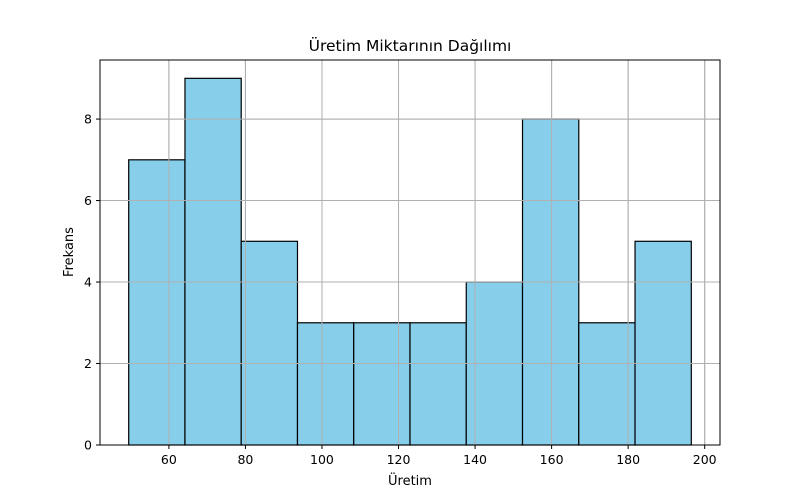  I want to click on x-tick-label: 180, so click(628, 459).